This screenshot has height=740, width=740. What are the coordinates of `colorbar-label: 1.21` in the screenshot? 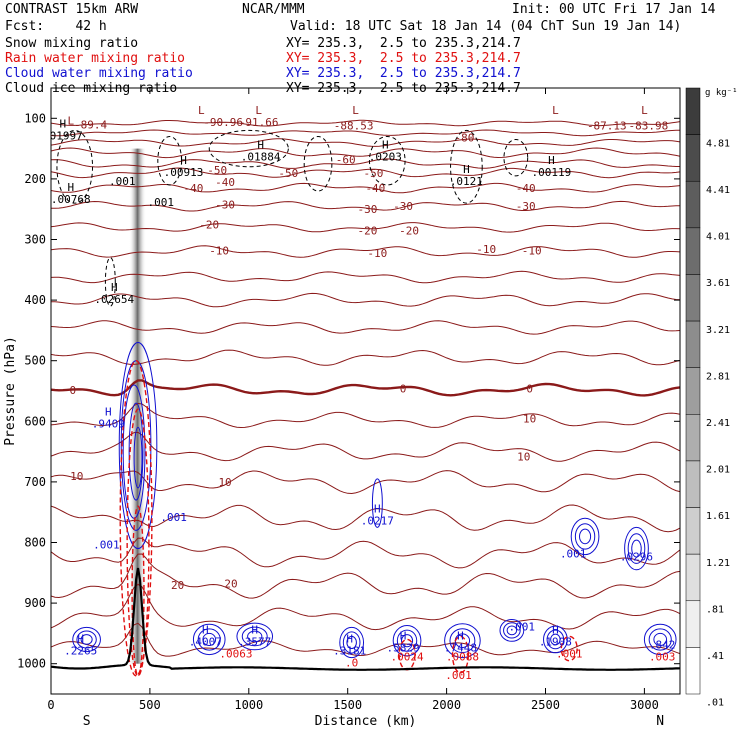 It's located at (718, 563).